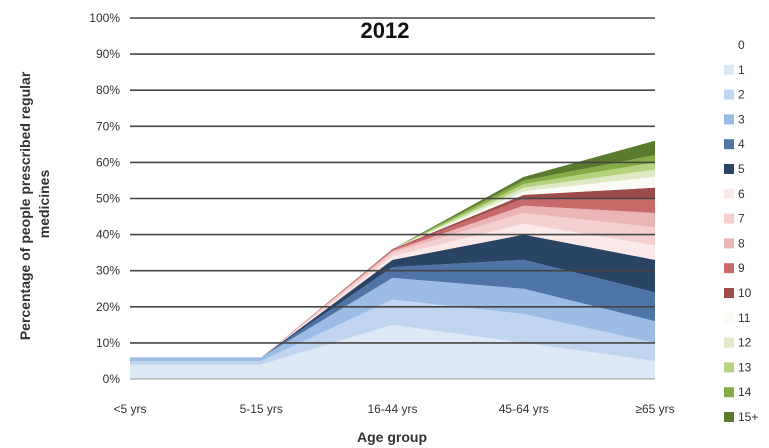 This screenshot has width=769, height=448. Describe the element at coordinates (741, 70) in the screenshot. I see `legend-label: 1` at that location.